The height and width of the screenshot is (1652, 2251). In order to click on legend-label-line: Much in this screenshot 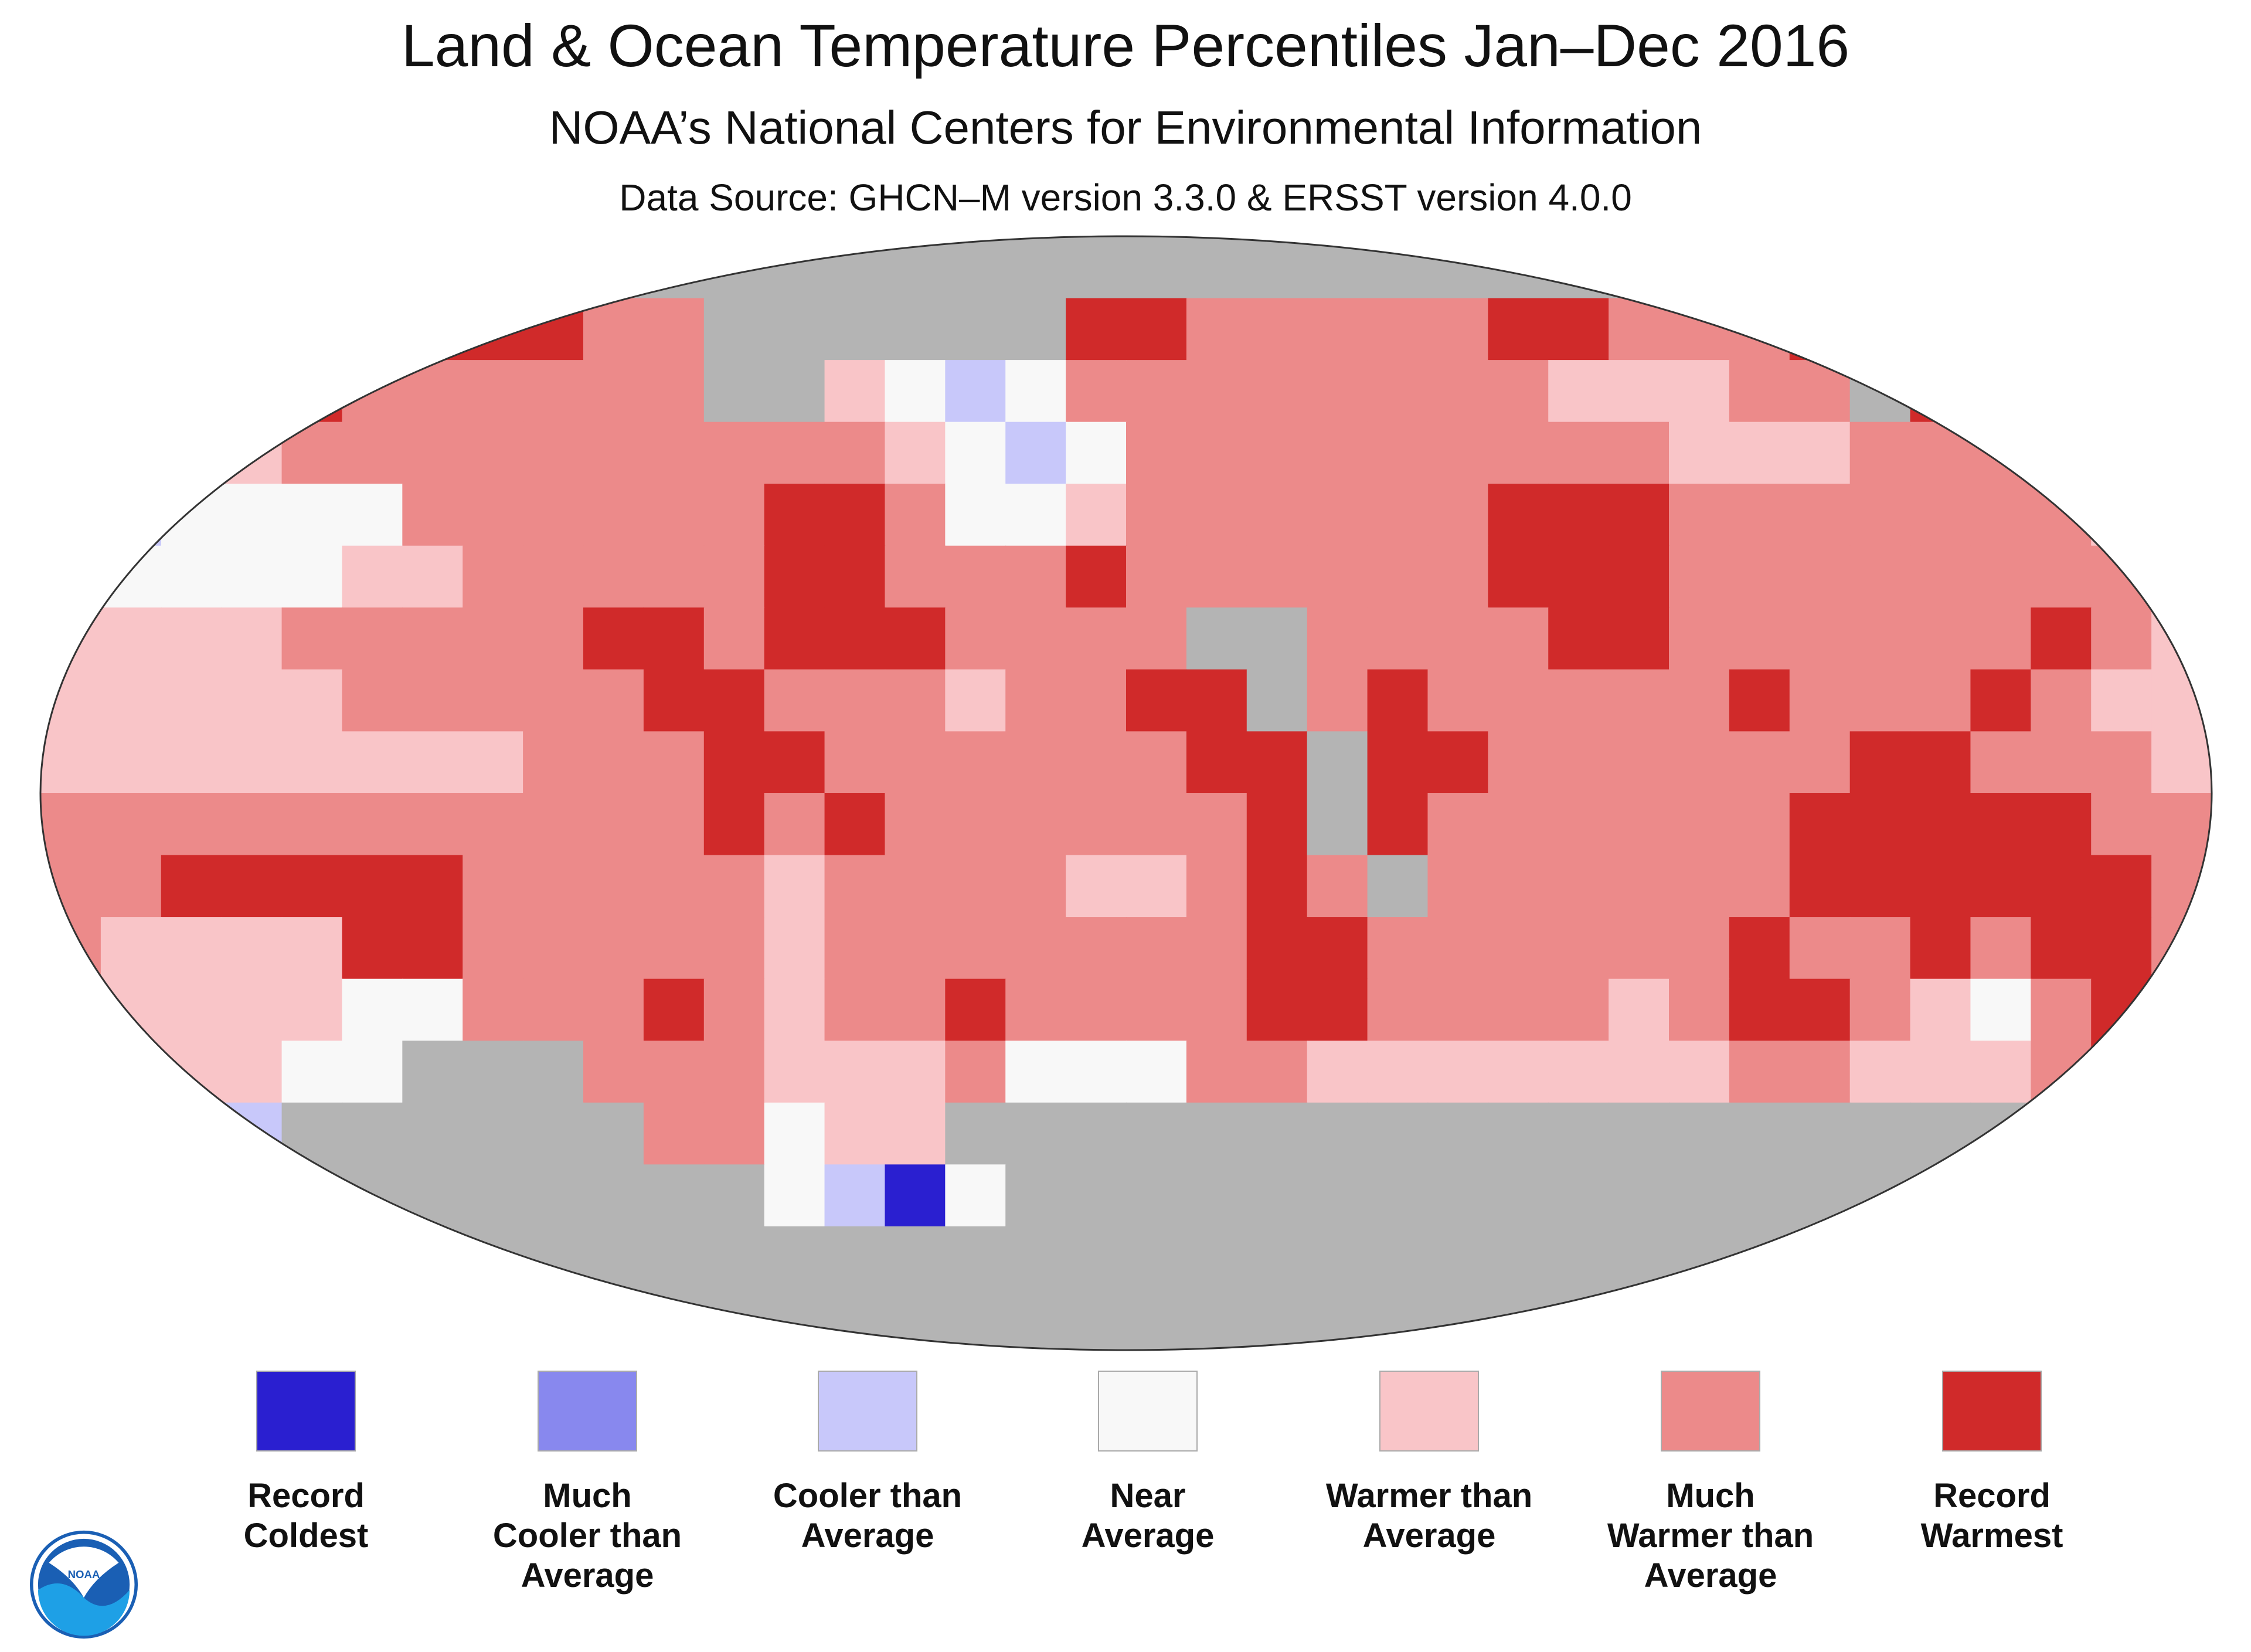, I will do `click(587, 1496)`.